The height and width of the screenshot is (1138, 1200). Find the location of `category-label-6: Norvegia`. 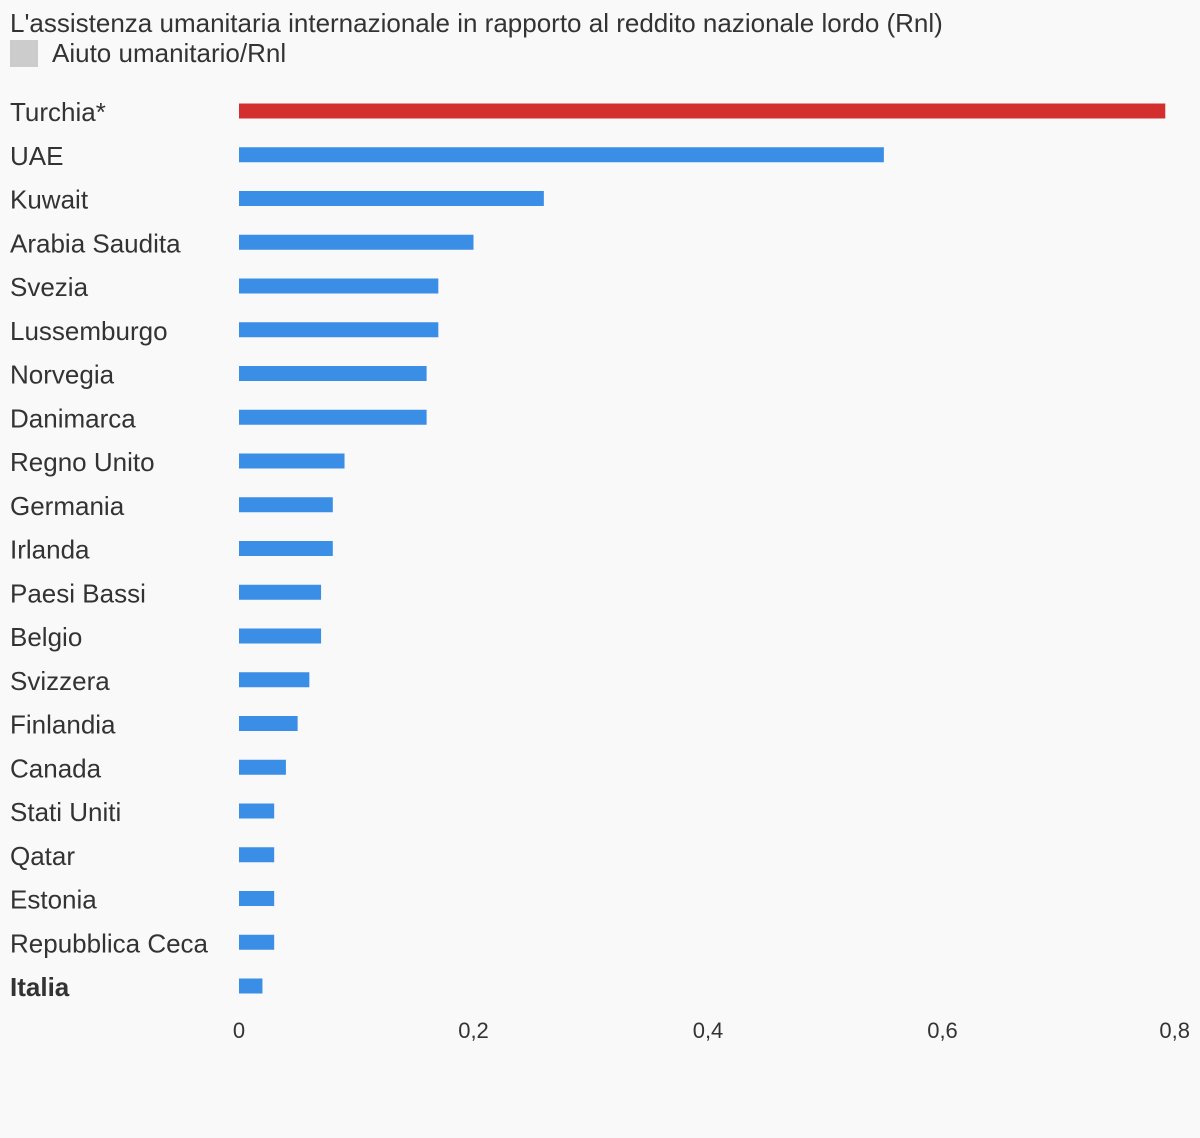

category-label-6: Norvegia is located at coordinates (62, 375).